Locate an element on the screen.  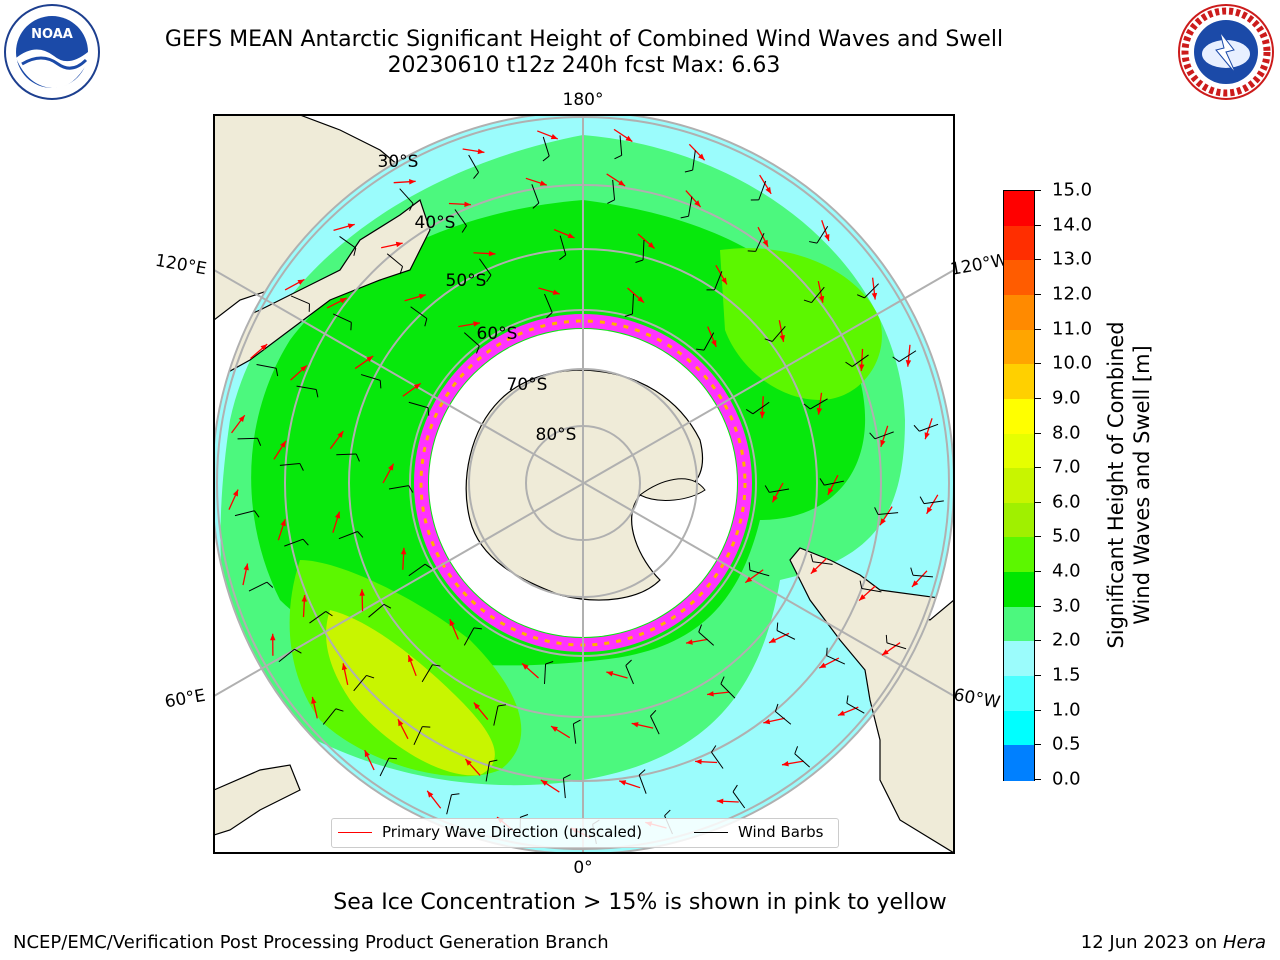
colorbar-tick-label: 14.0 is located at coordinates (1072, 225).